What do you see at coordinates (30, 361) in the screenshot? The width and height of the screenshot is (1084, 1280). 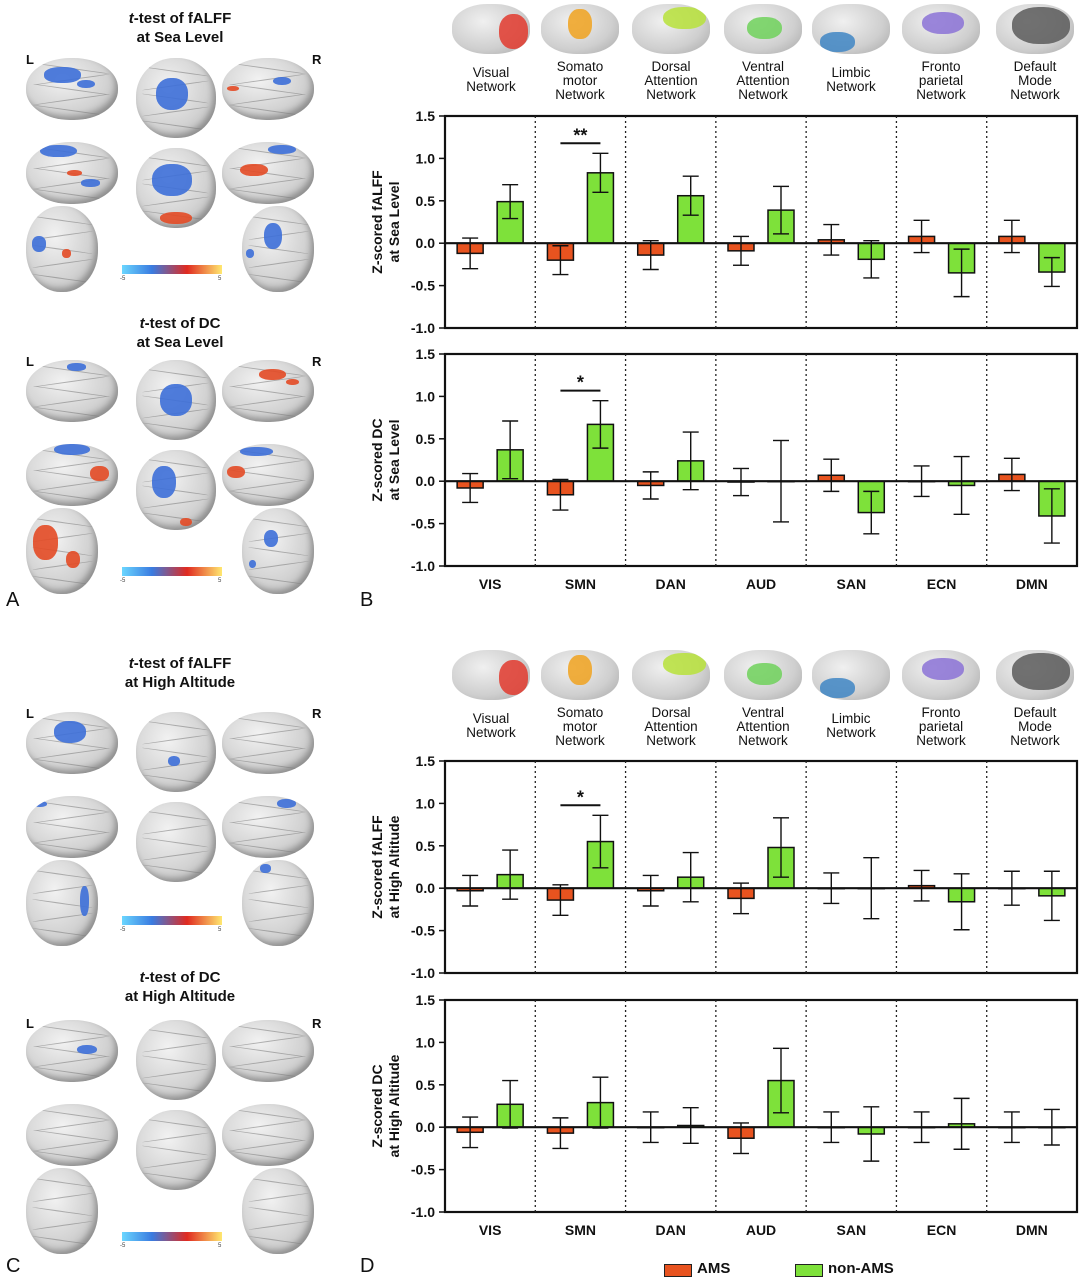 I see `left-hemisphere-label: L` at bounding box center [30, 361].